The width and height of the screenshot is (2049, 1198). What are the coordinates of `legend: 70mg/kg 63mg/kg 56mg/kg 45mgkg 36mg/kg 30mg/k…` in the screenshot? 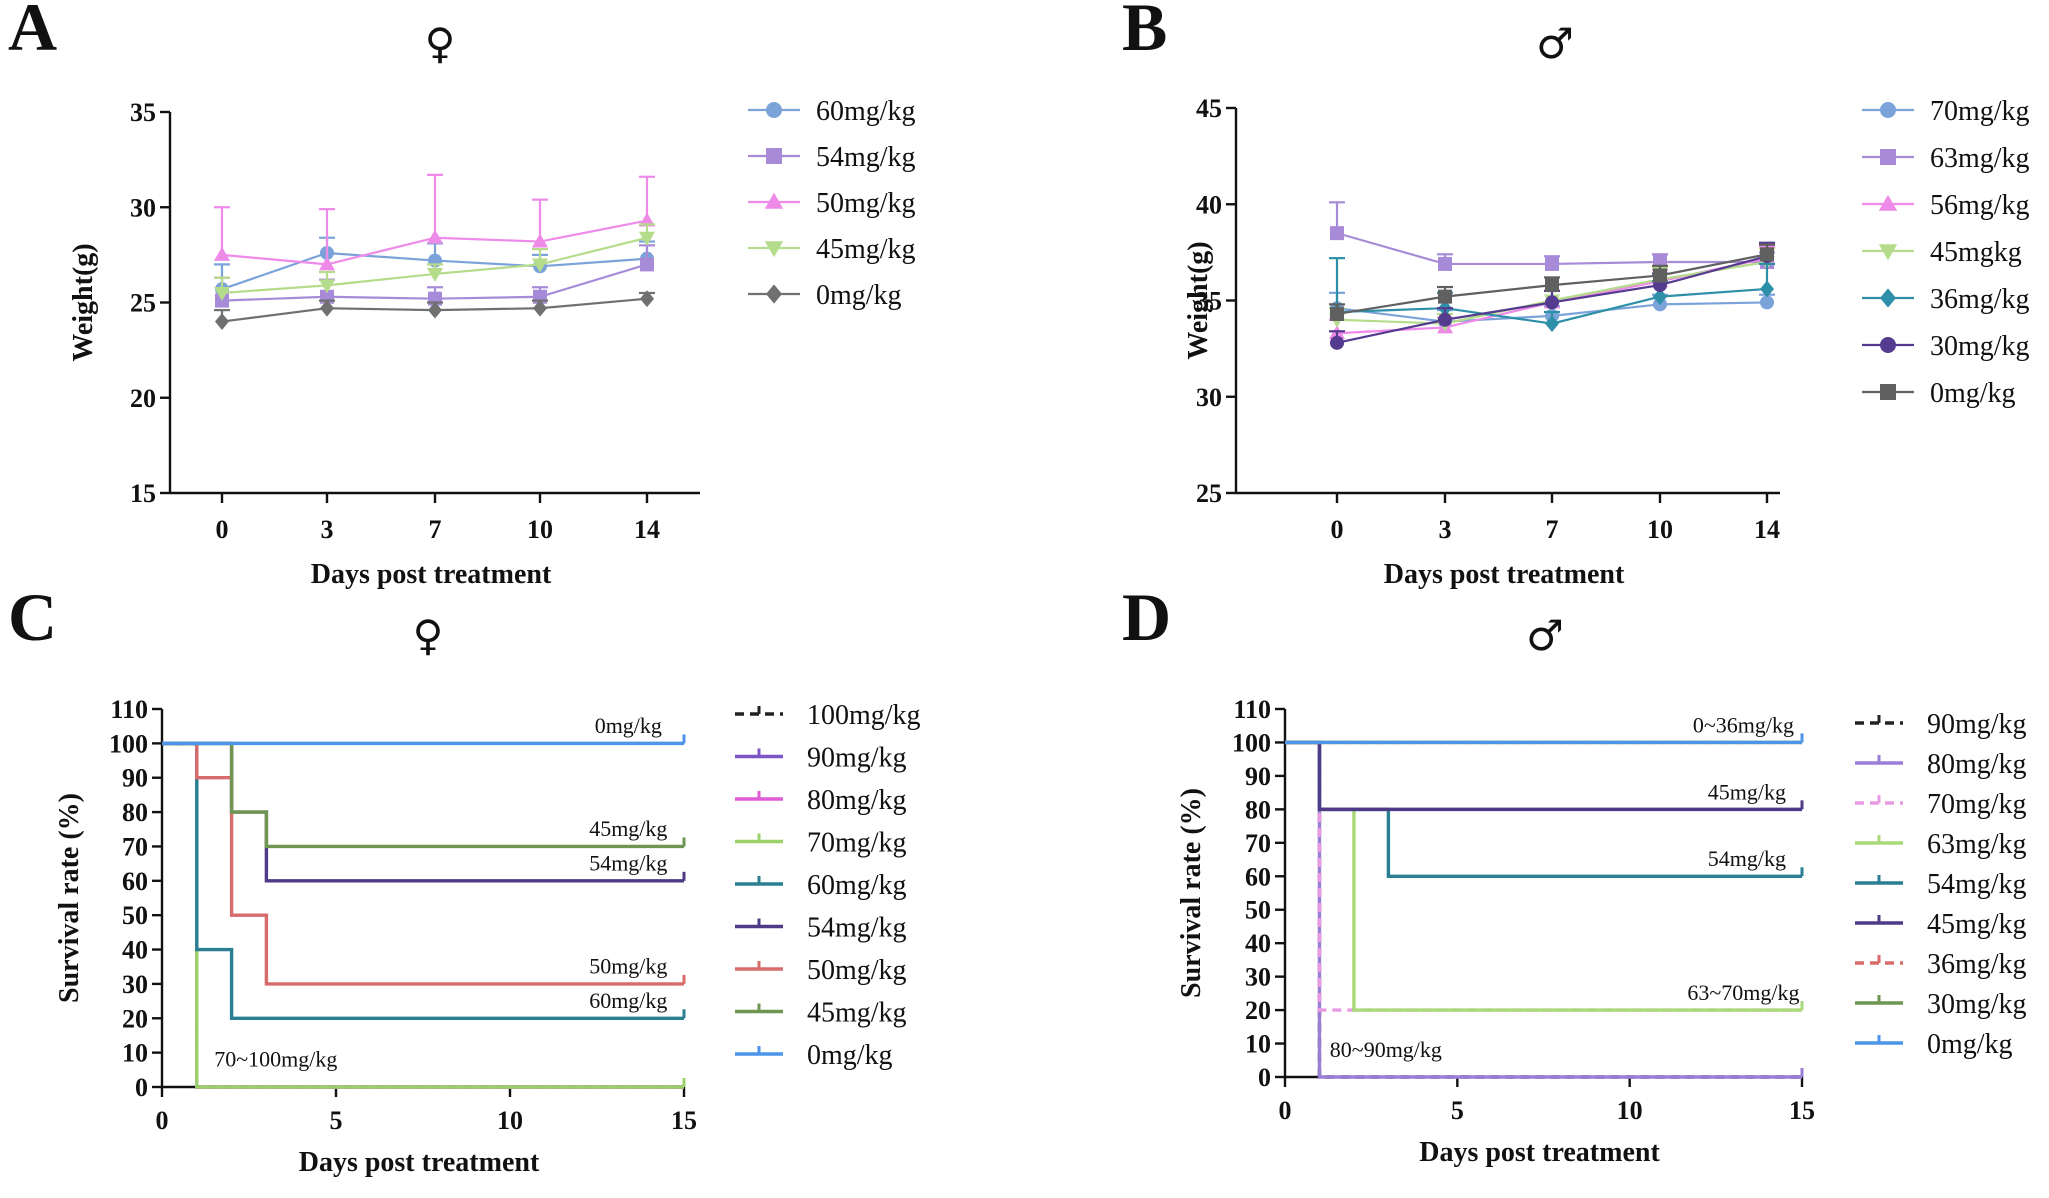 It's located at (1946, 252).